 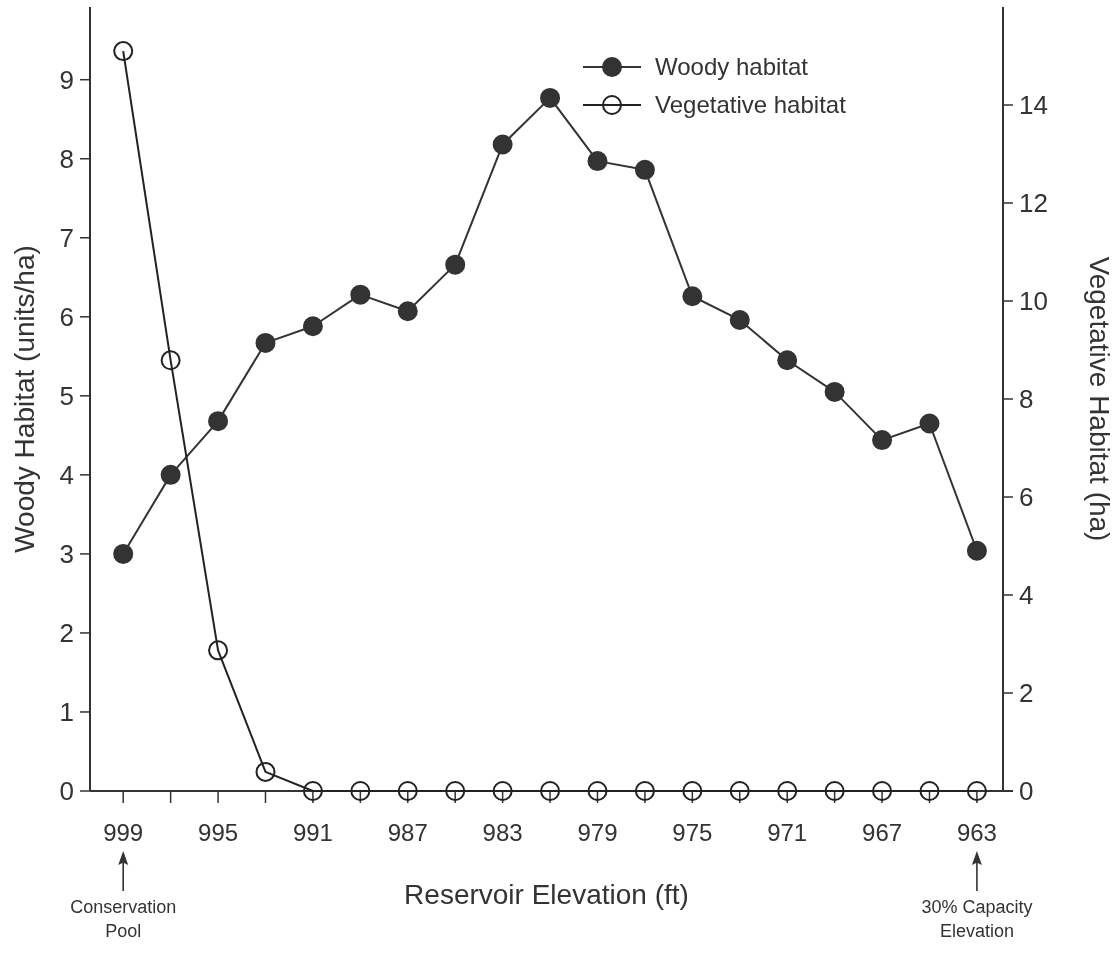 I want to click on x-tick-label: 983, so click(x=502, y=832).